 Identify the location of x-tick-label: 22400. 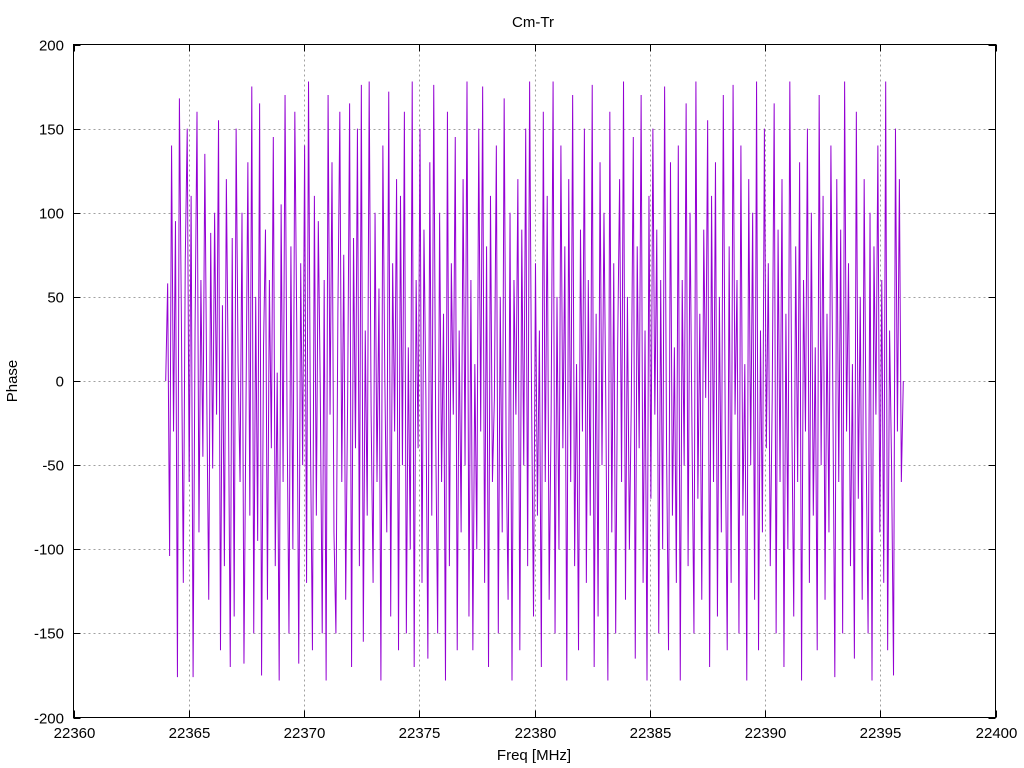
(997, 733).